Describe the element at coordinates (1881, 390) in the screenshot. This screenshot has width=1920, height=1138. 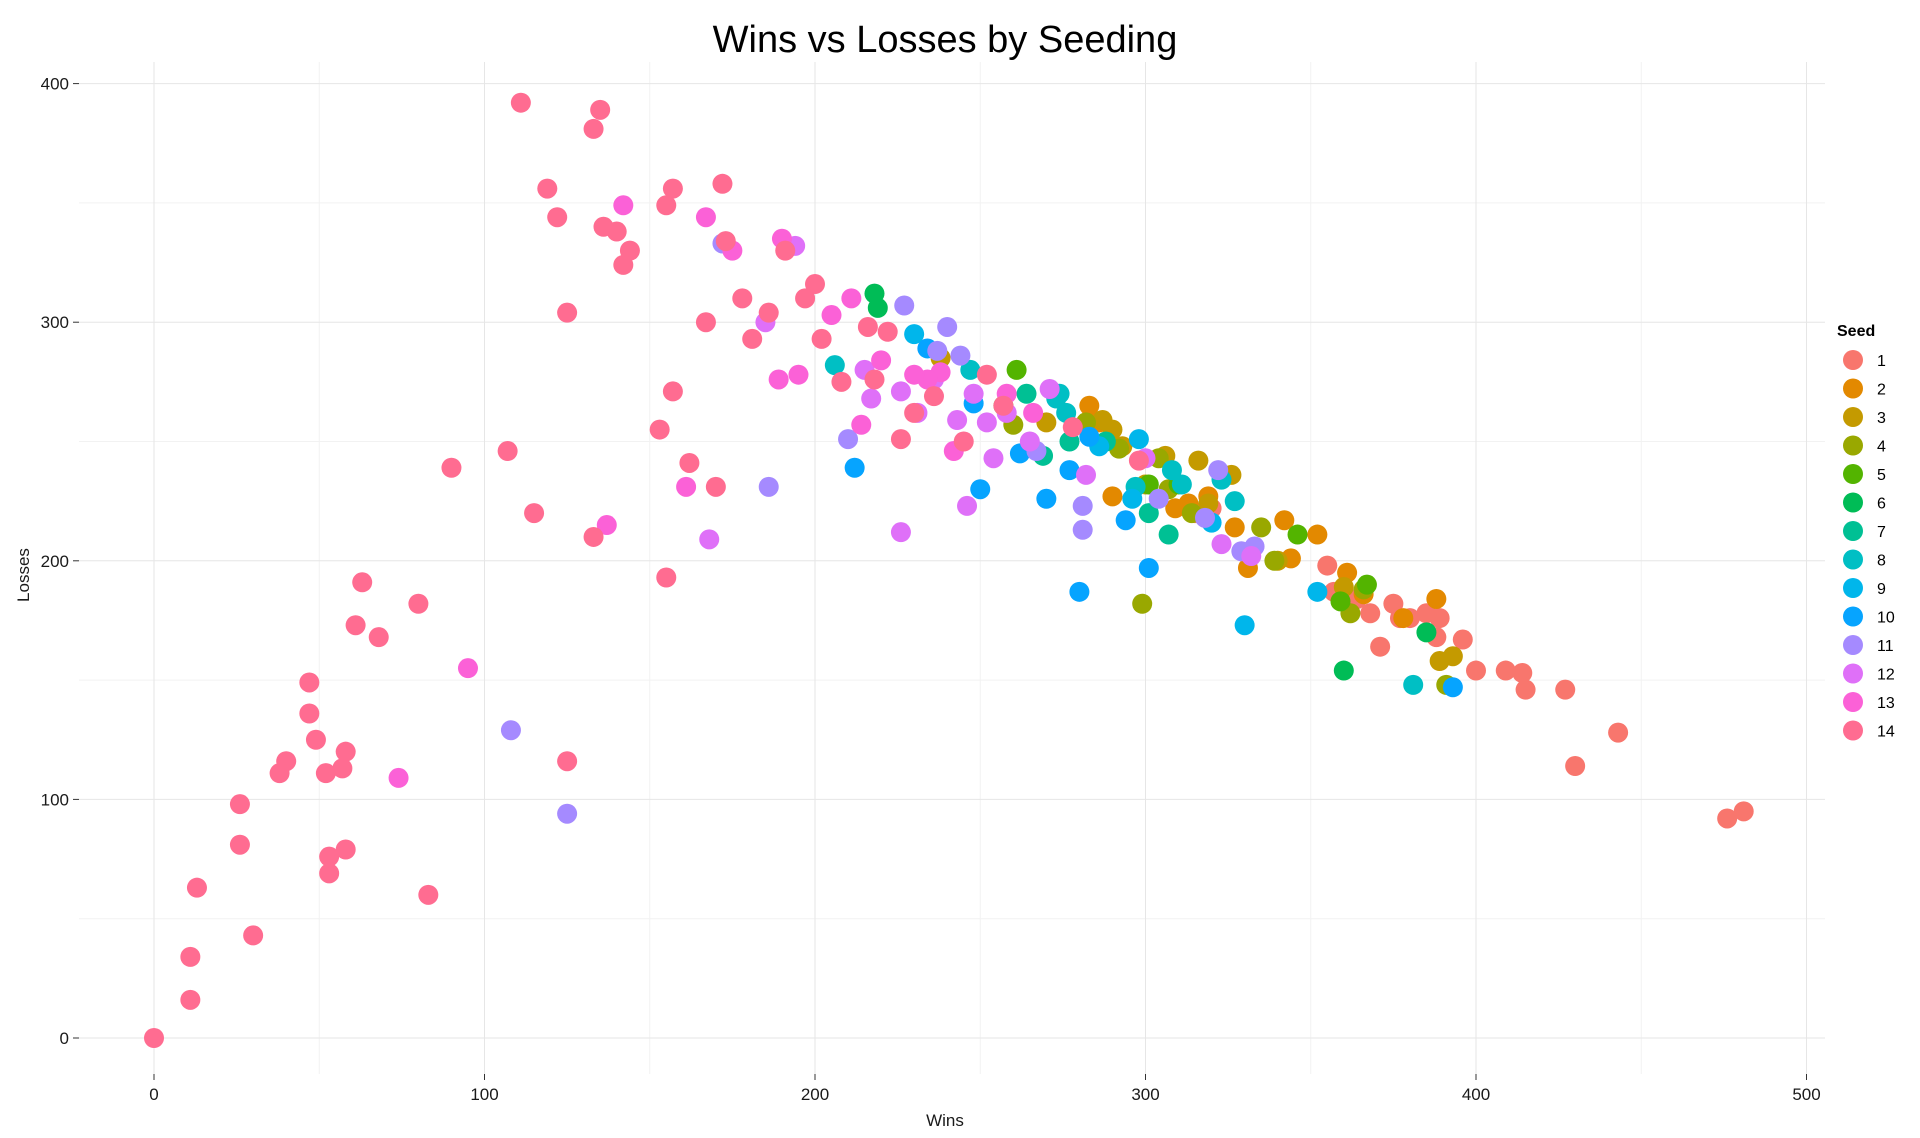
I see `legend-label: 2` at that location.